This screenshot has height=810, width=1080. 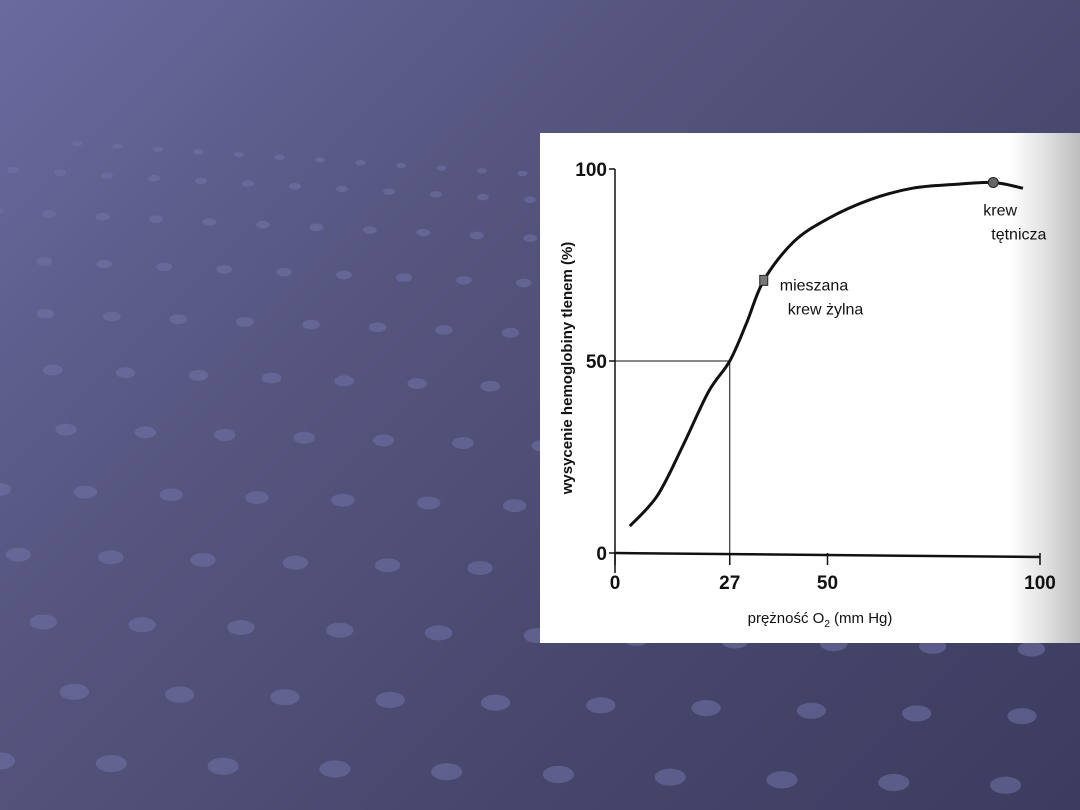 What do you see at coordinates (993, 182) in the screenshot?
I see `arterial-blood-marker` at bounding box center [993, 182].